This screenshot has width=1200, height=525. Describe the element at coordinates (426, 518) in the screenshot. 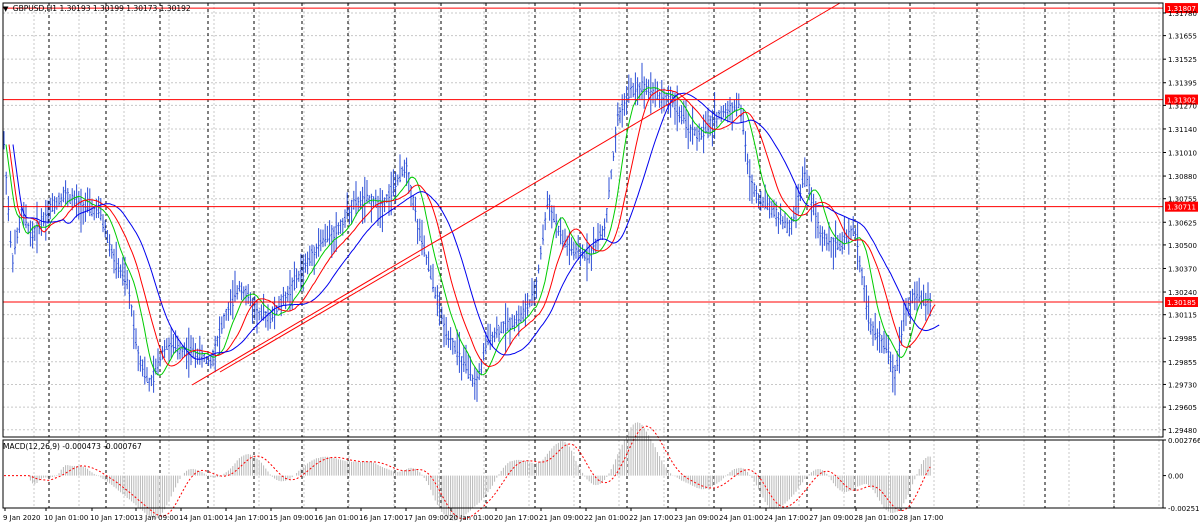

I see `time-tick-label: 17 Jan 09:00` at that location.